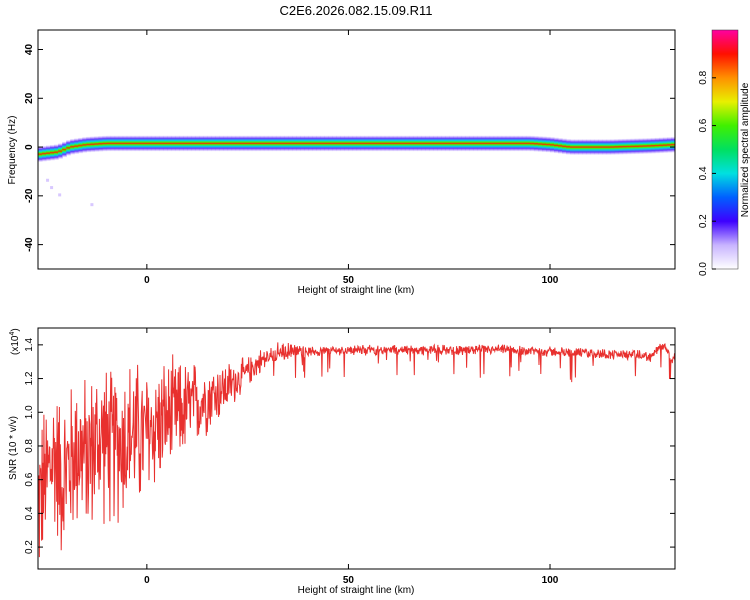 This screenshot has height=600, width=750. What do you see at coordinates (29, 195) in the screenshot?
I see `spectrogram-y-tick-label-1: -20` at bounding box center [29, 195].